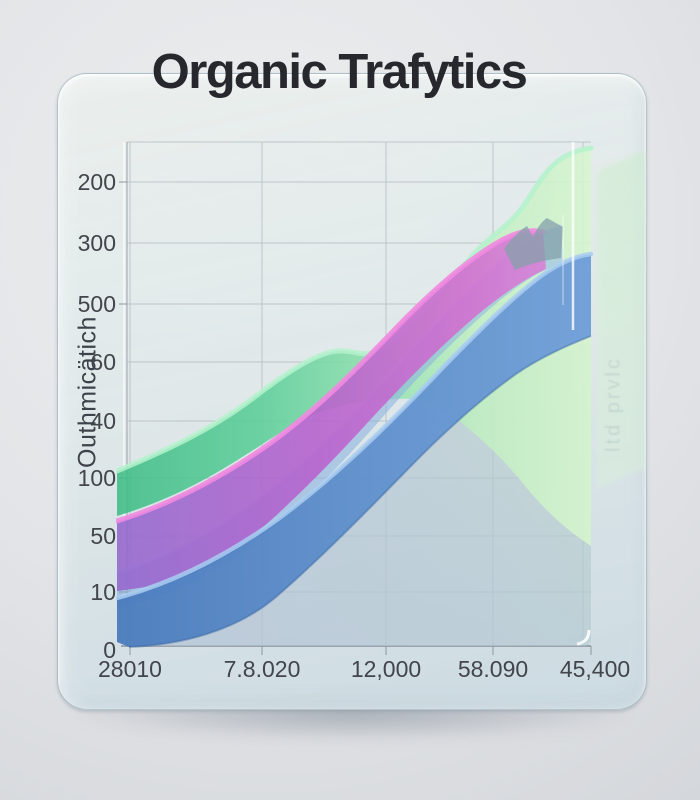  Describe the element at coordinates (87, 392) in the screenshot. I see `y-axis-title: Outhmicätich` at that location.